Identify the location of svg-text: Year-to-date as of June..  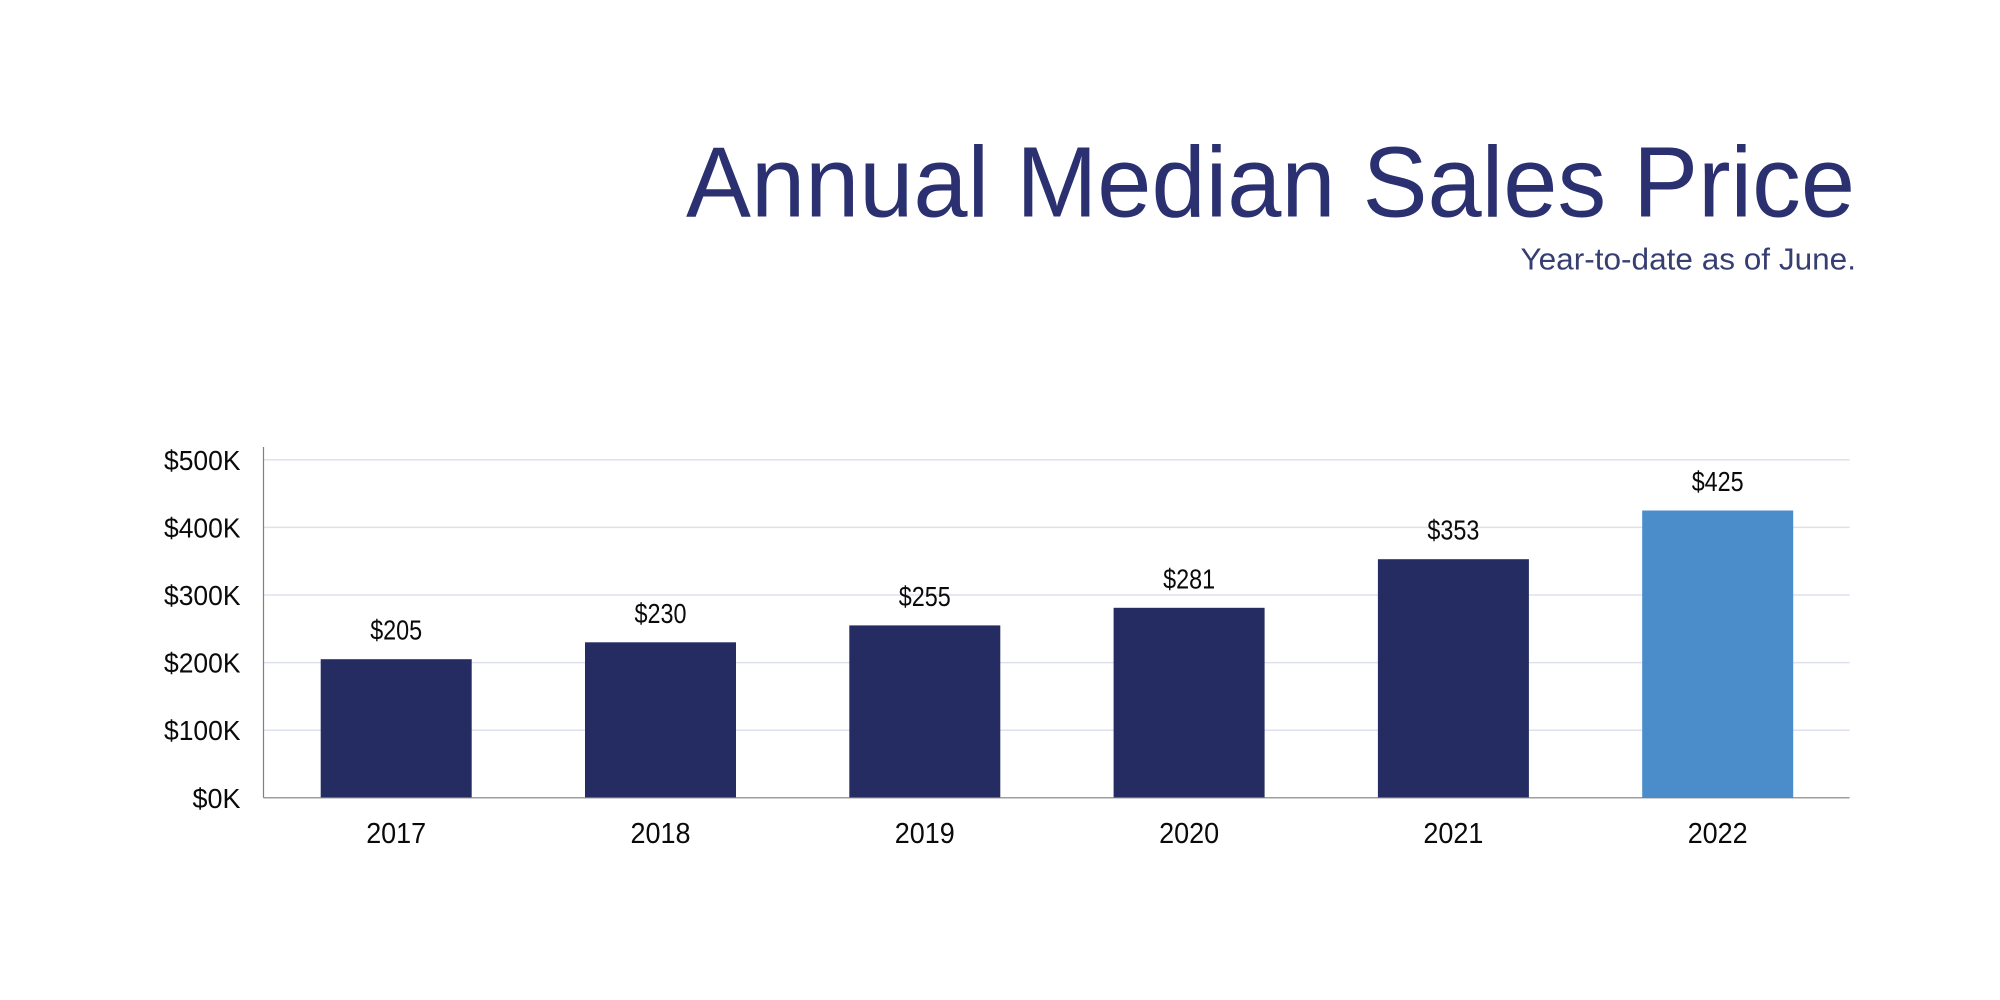
(1689, 259).